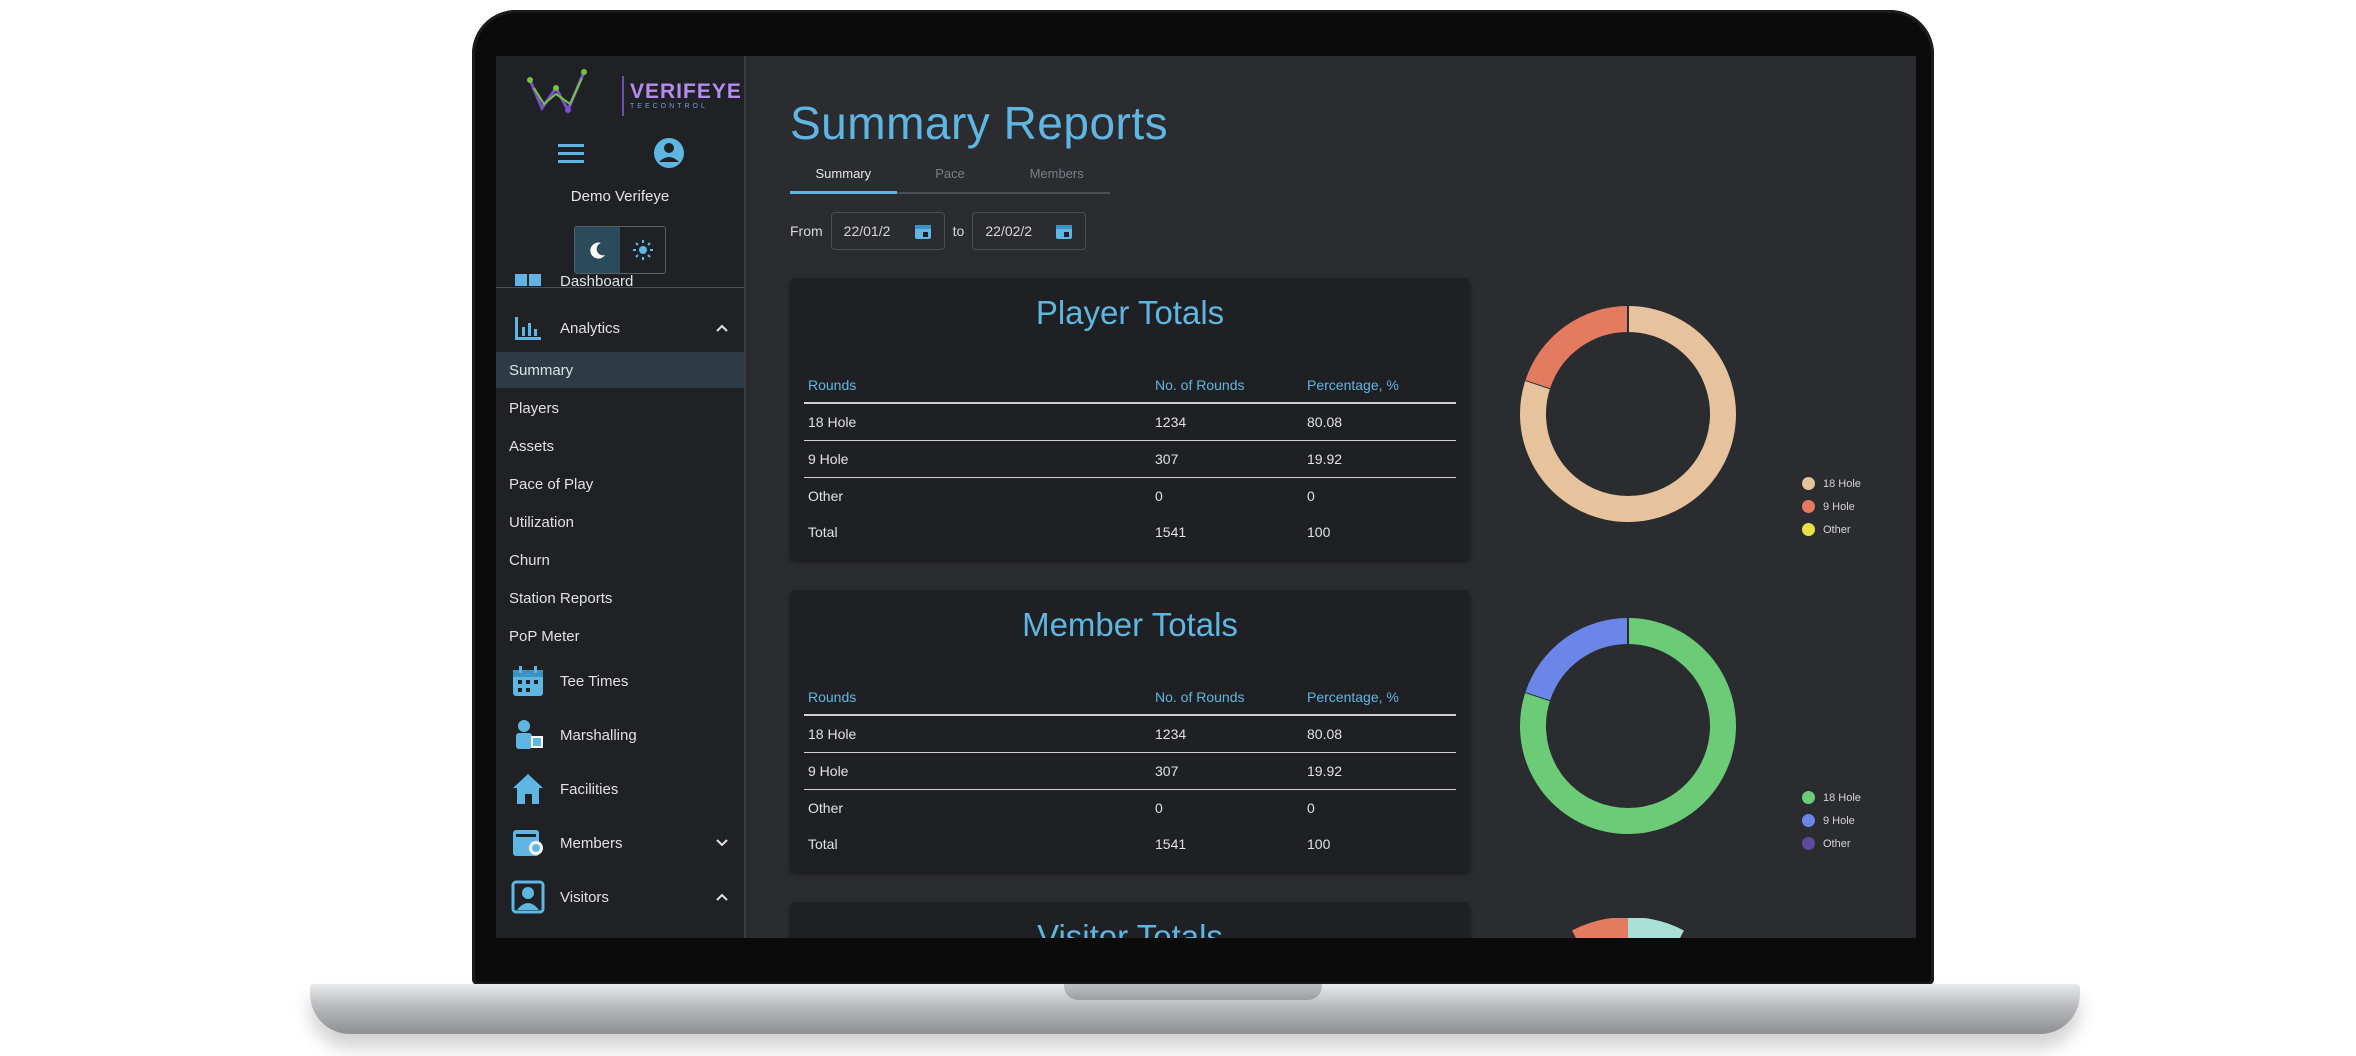  Describe the element at coordinates (867, 231) in the screenshot. I see `date-from-value: 22/01/2` at that location.